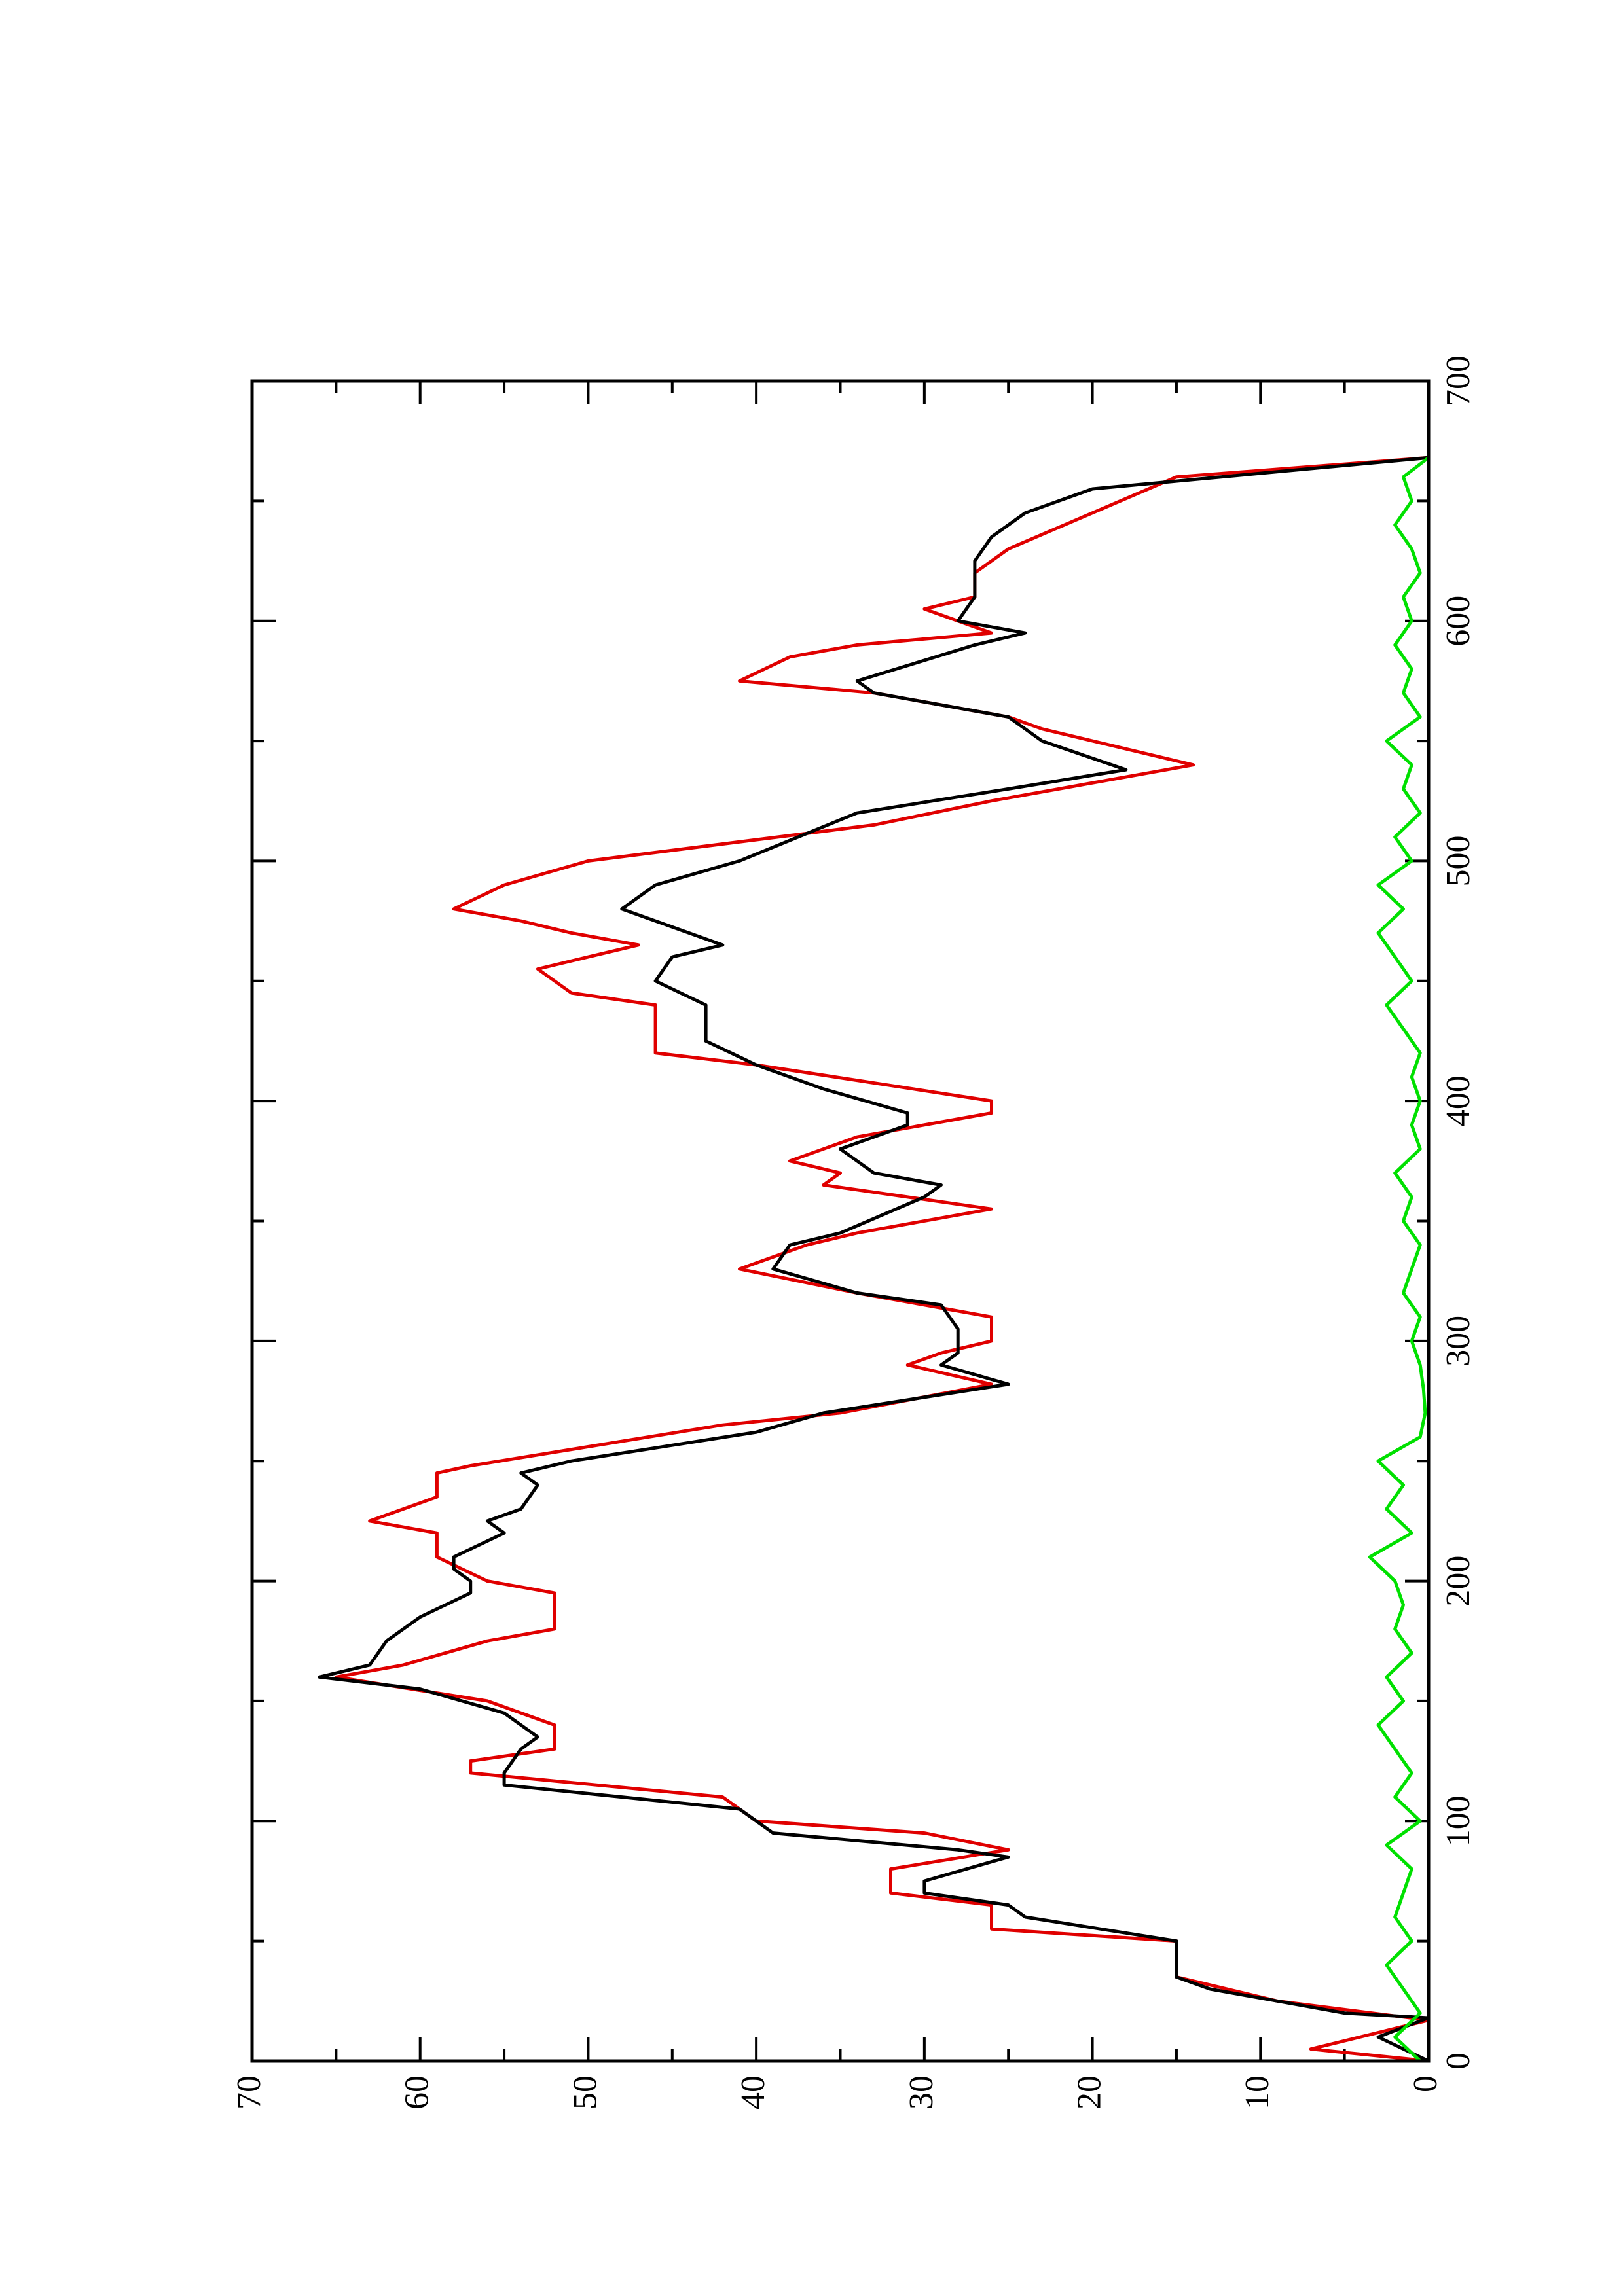  Describe the element at coordinates (1458, 1341) in the screenshot. I see `x-tick-label: 300` at that location.